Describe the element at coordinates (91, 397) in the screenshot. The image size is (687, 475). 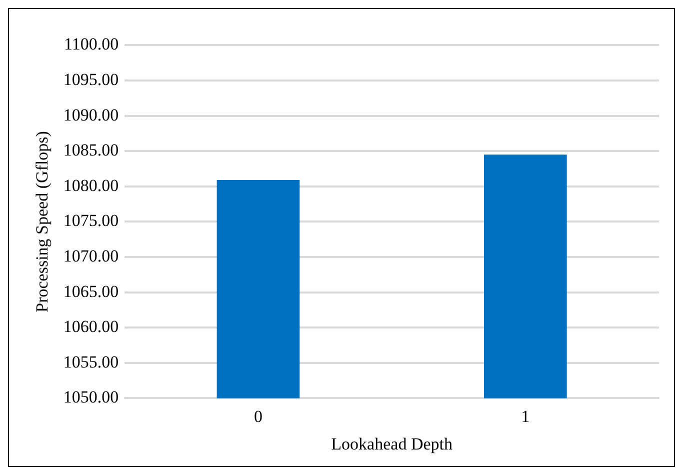
I see `y-tick-label: 1050.00` at that location.